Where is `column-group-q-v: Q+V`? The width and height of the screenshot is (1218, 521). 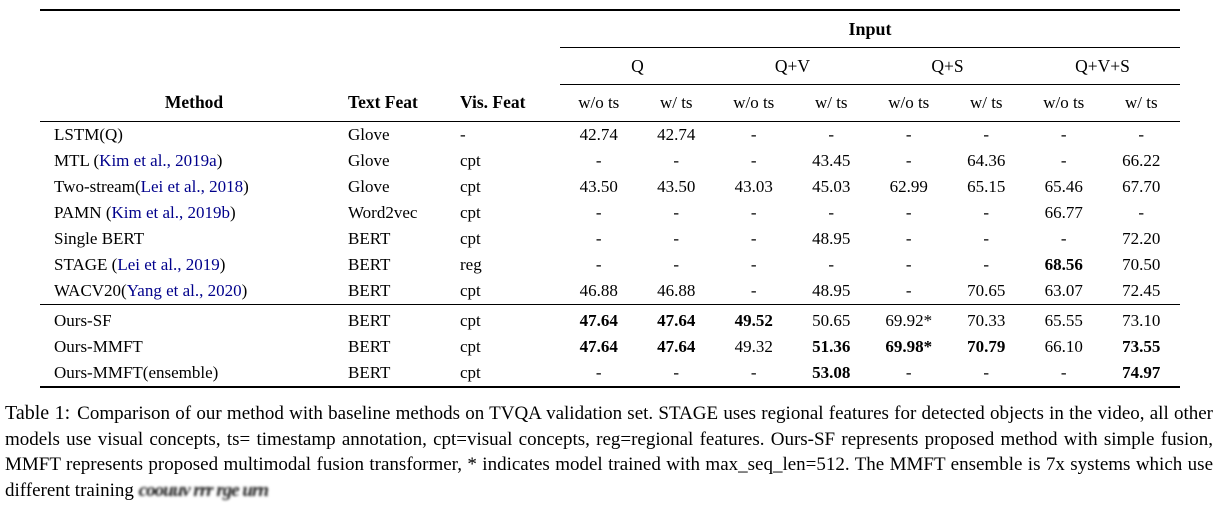 column-group-q-v: Q+V is located at coordinates (792, 66).